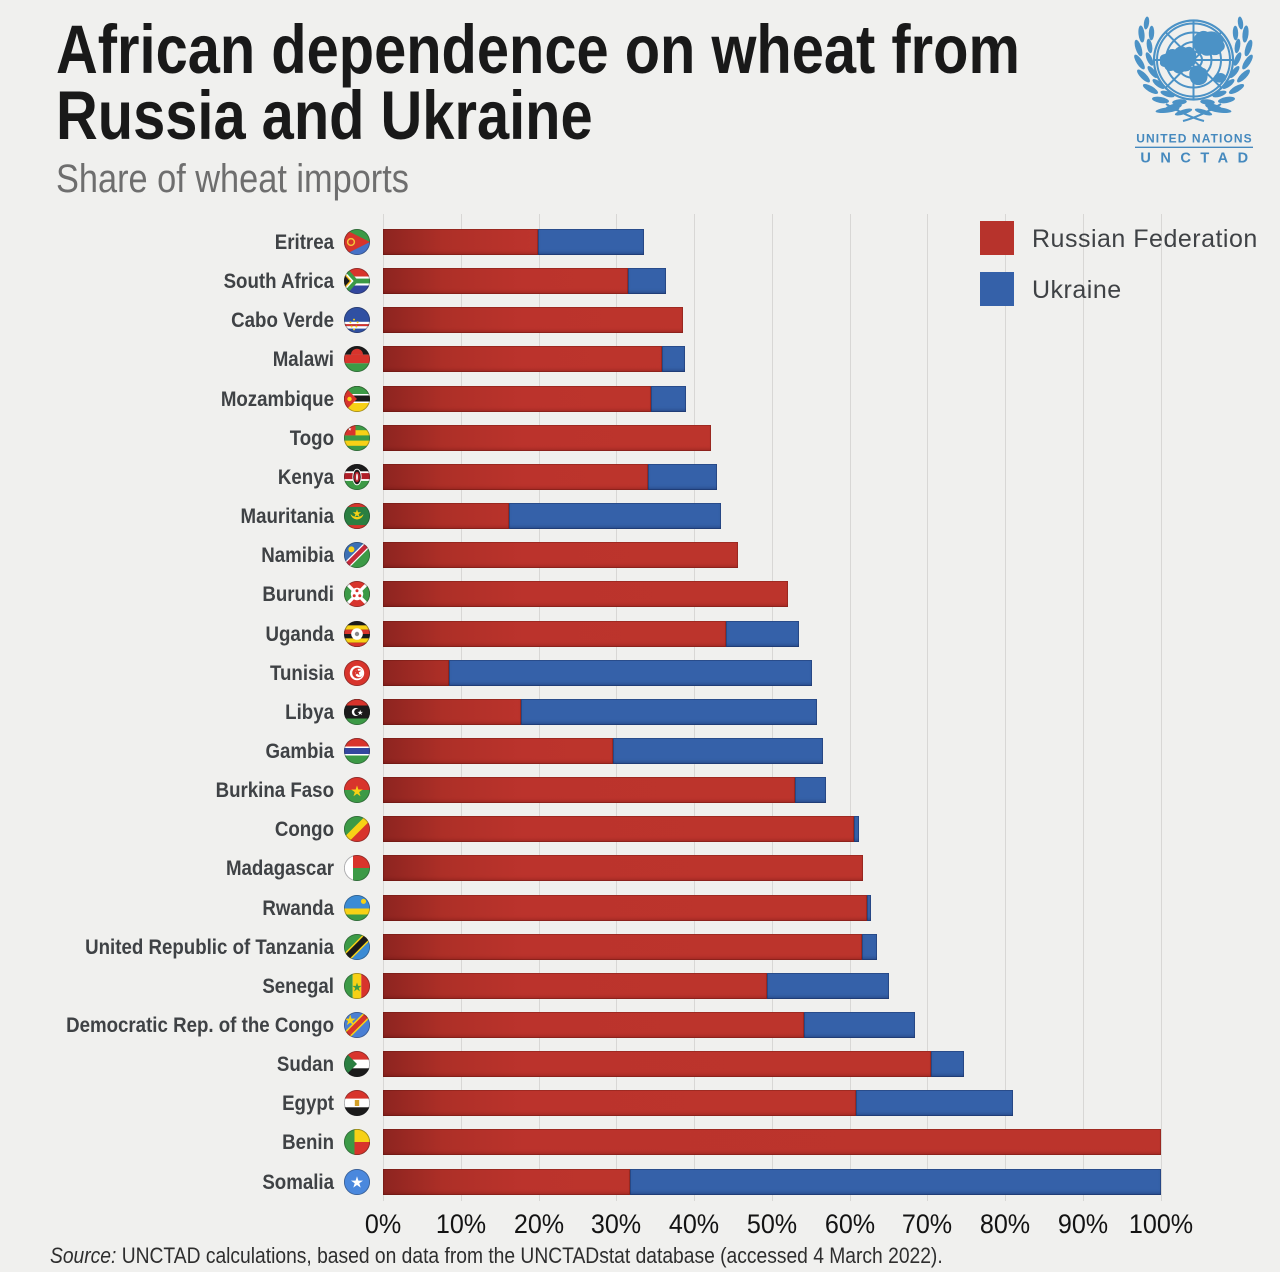  I want to click on svg-text: UNCTAD, so click(1198, 159).